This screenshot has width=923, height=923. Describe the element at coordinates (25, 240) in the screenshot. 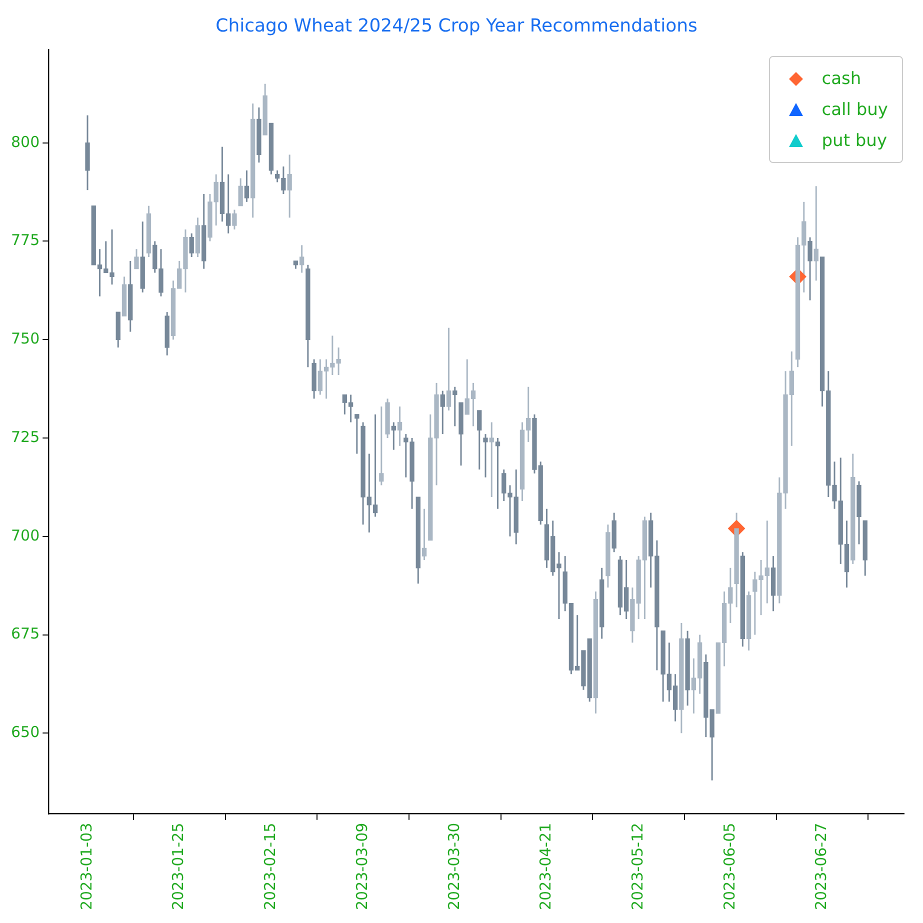

I see `y-tick-label: 775` at that location.